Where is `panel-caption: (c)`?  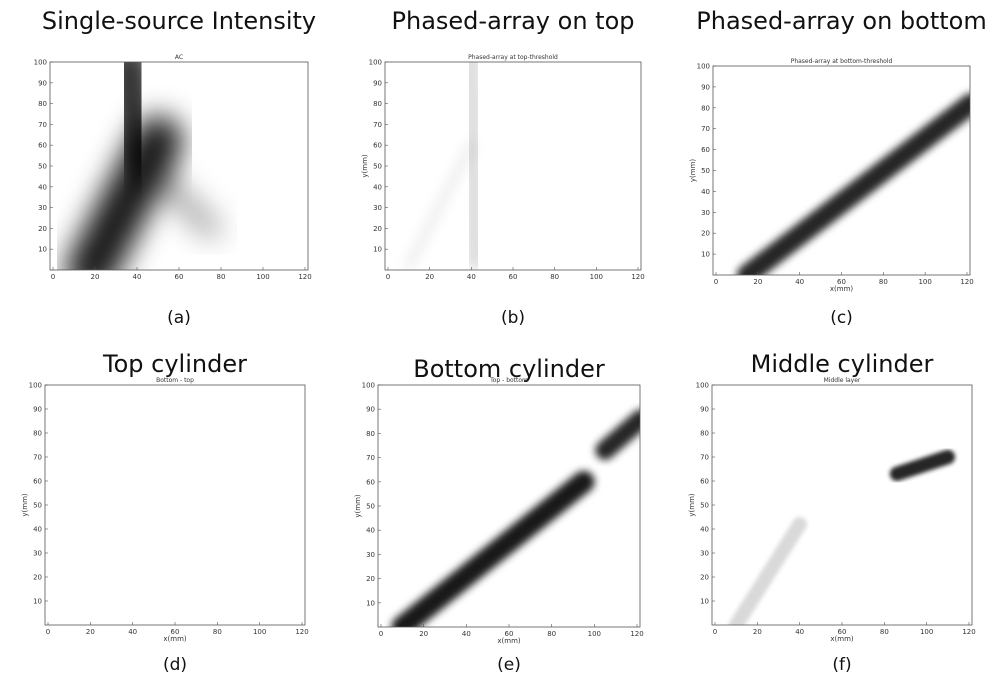 panel-caption: (c) is located at coordinates (841, 318).